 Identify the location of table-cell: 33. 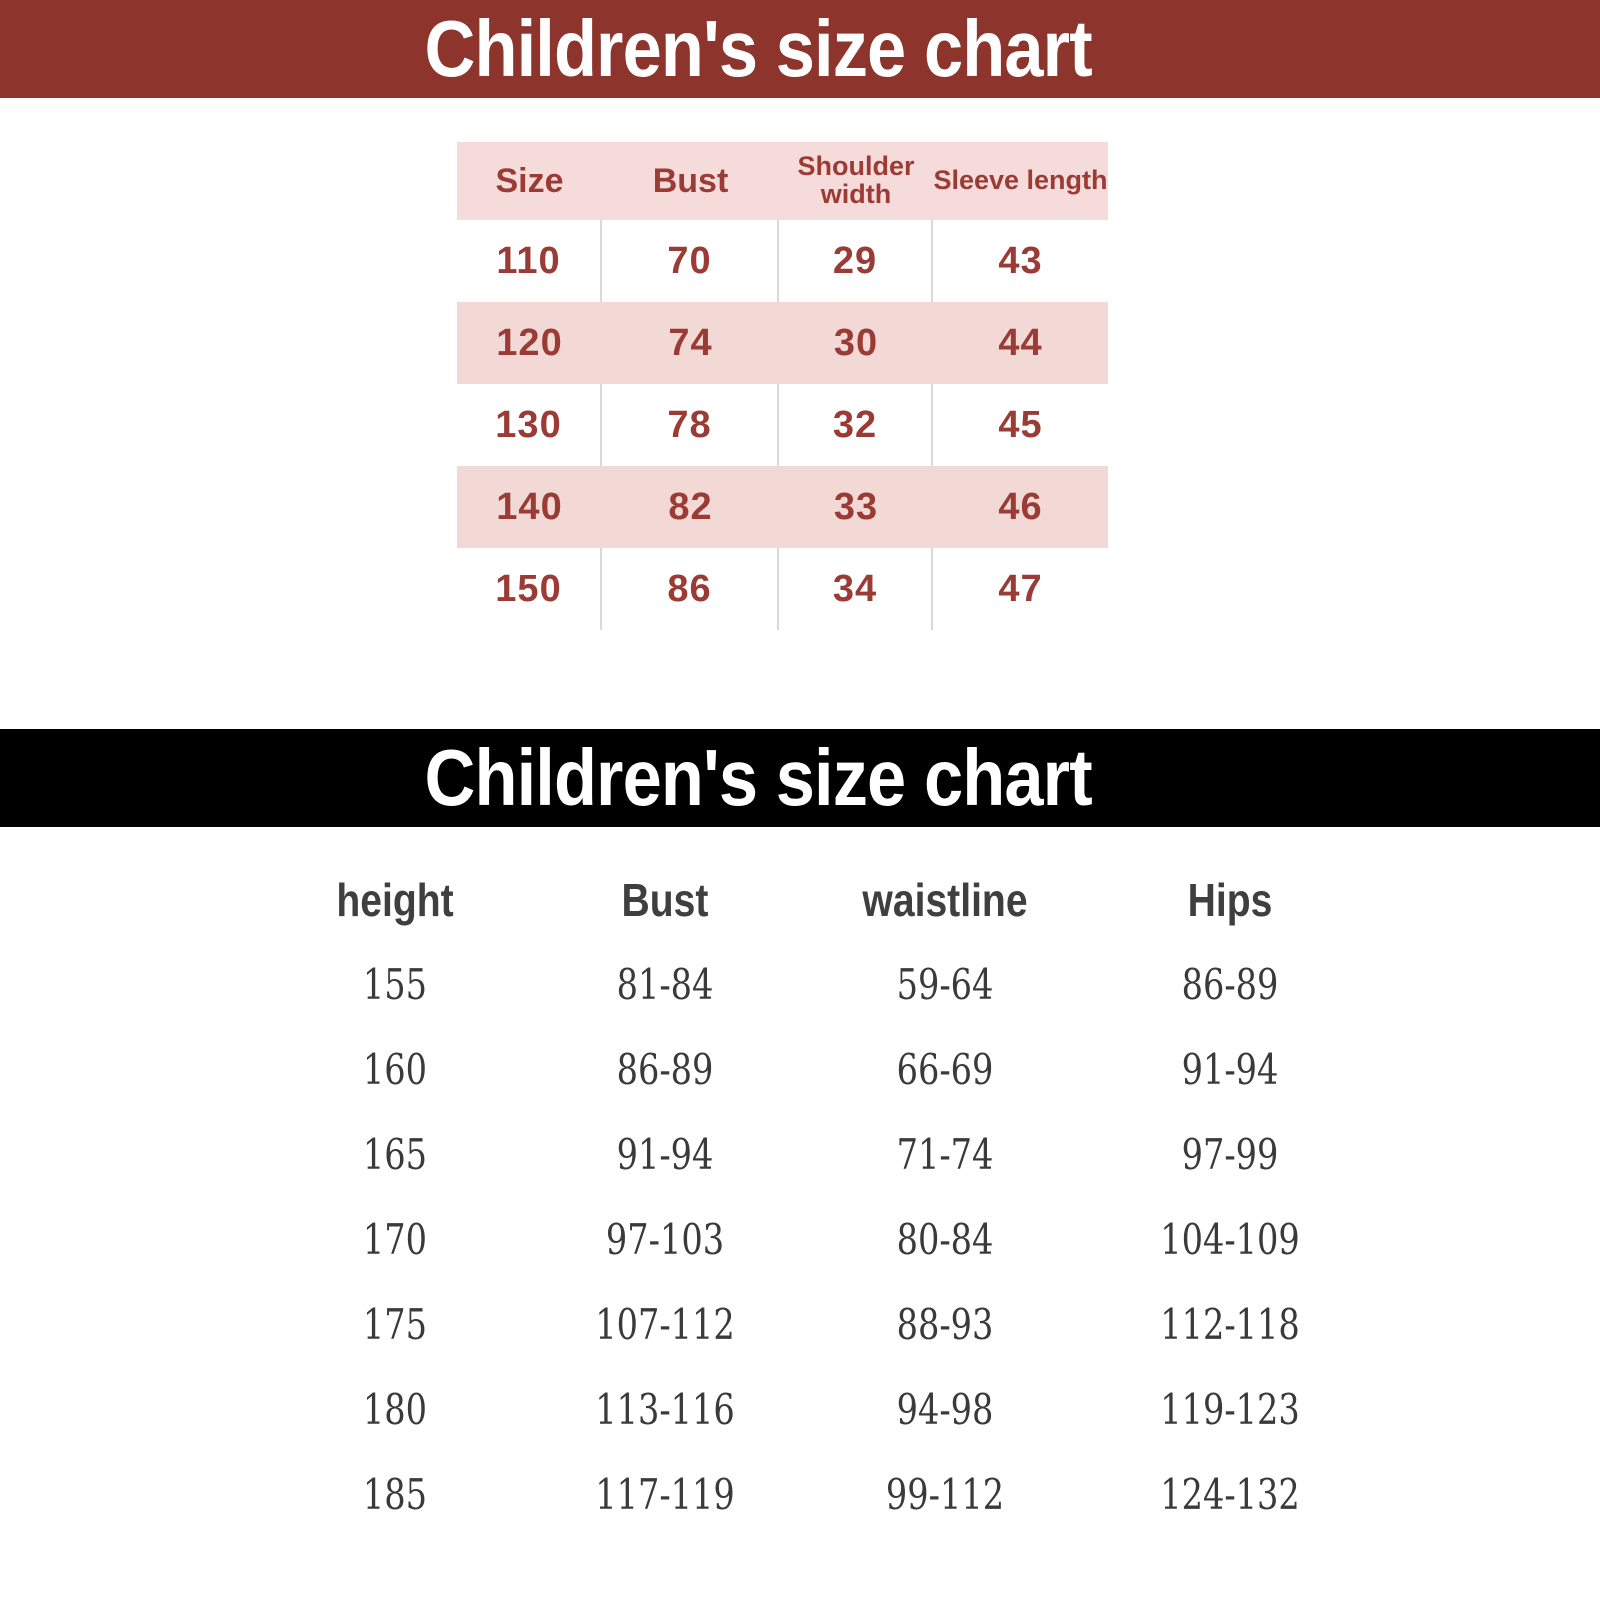
(856, 506).